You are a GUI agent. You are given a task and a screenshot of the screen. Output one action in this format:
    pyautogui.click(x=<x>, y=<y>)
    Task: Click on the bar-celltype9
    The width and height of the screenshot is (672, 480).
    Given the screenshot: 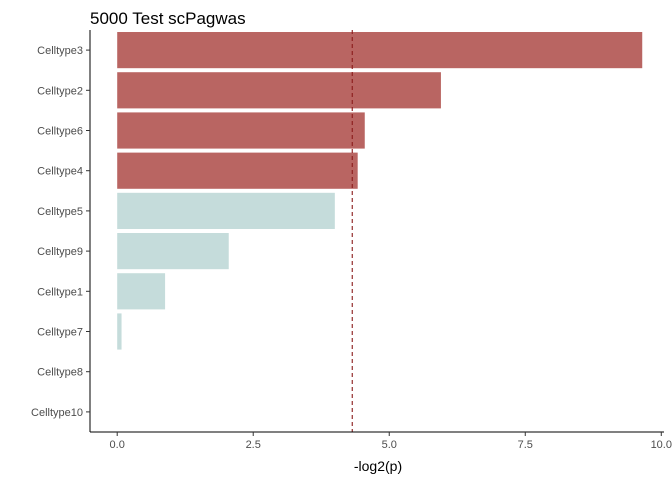 What is the action you would take?
    pyautogui.click(x=173, y=251)
    